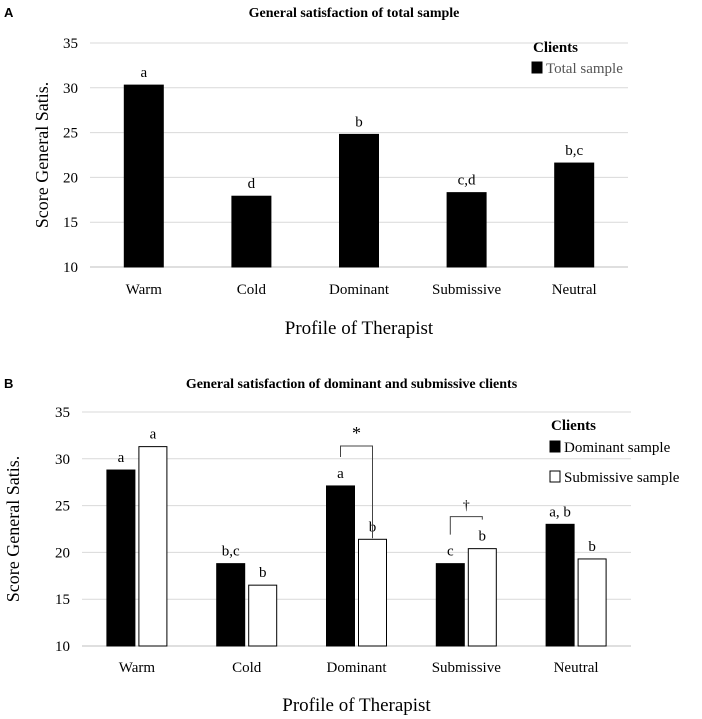 The height and width of the screenshot is (719, 702). What do you see at coordinates (9, 12) in the screenshot?
I see `panel-letter: A` at bounding box center [9, 12].